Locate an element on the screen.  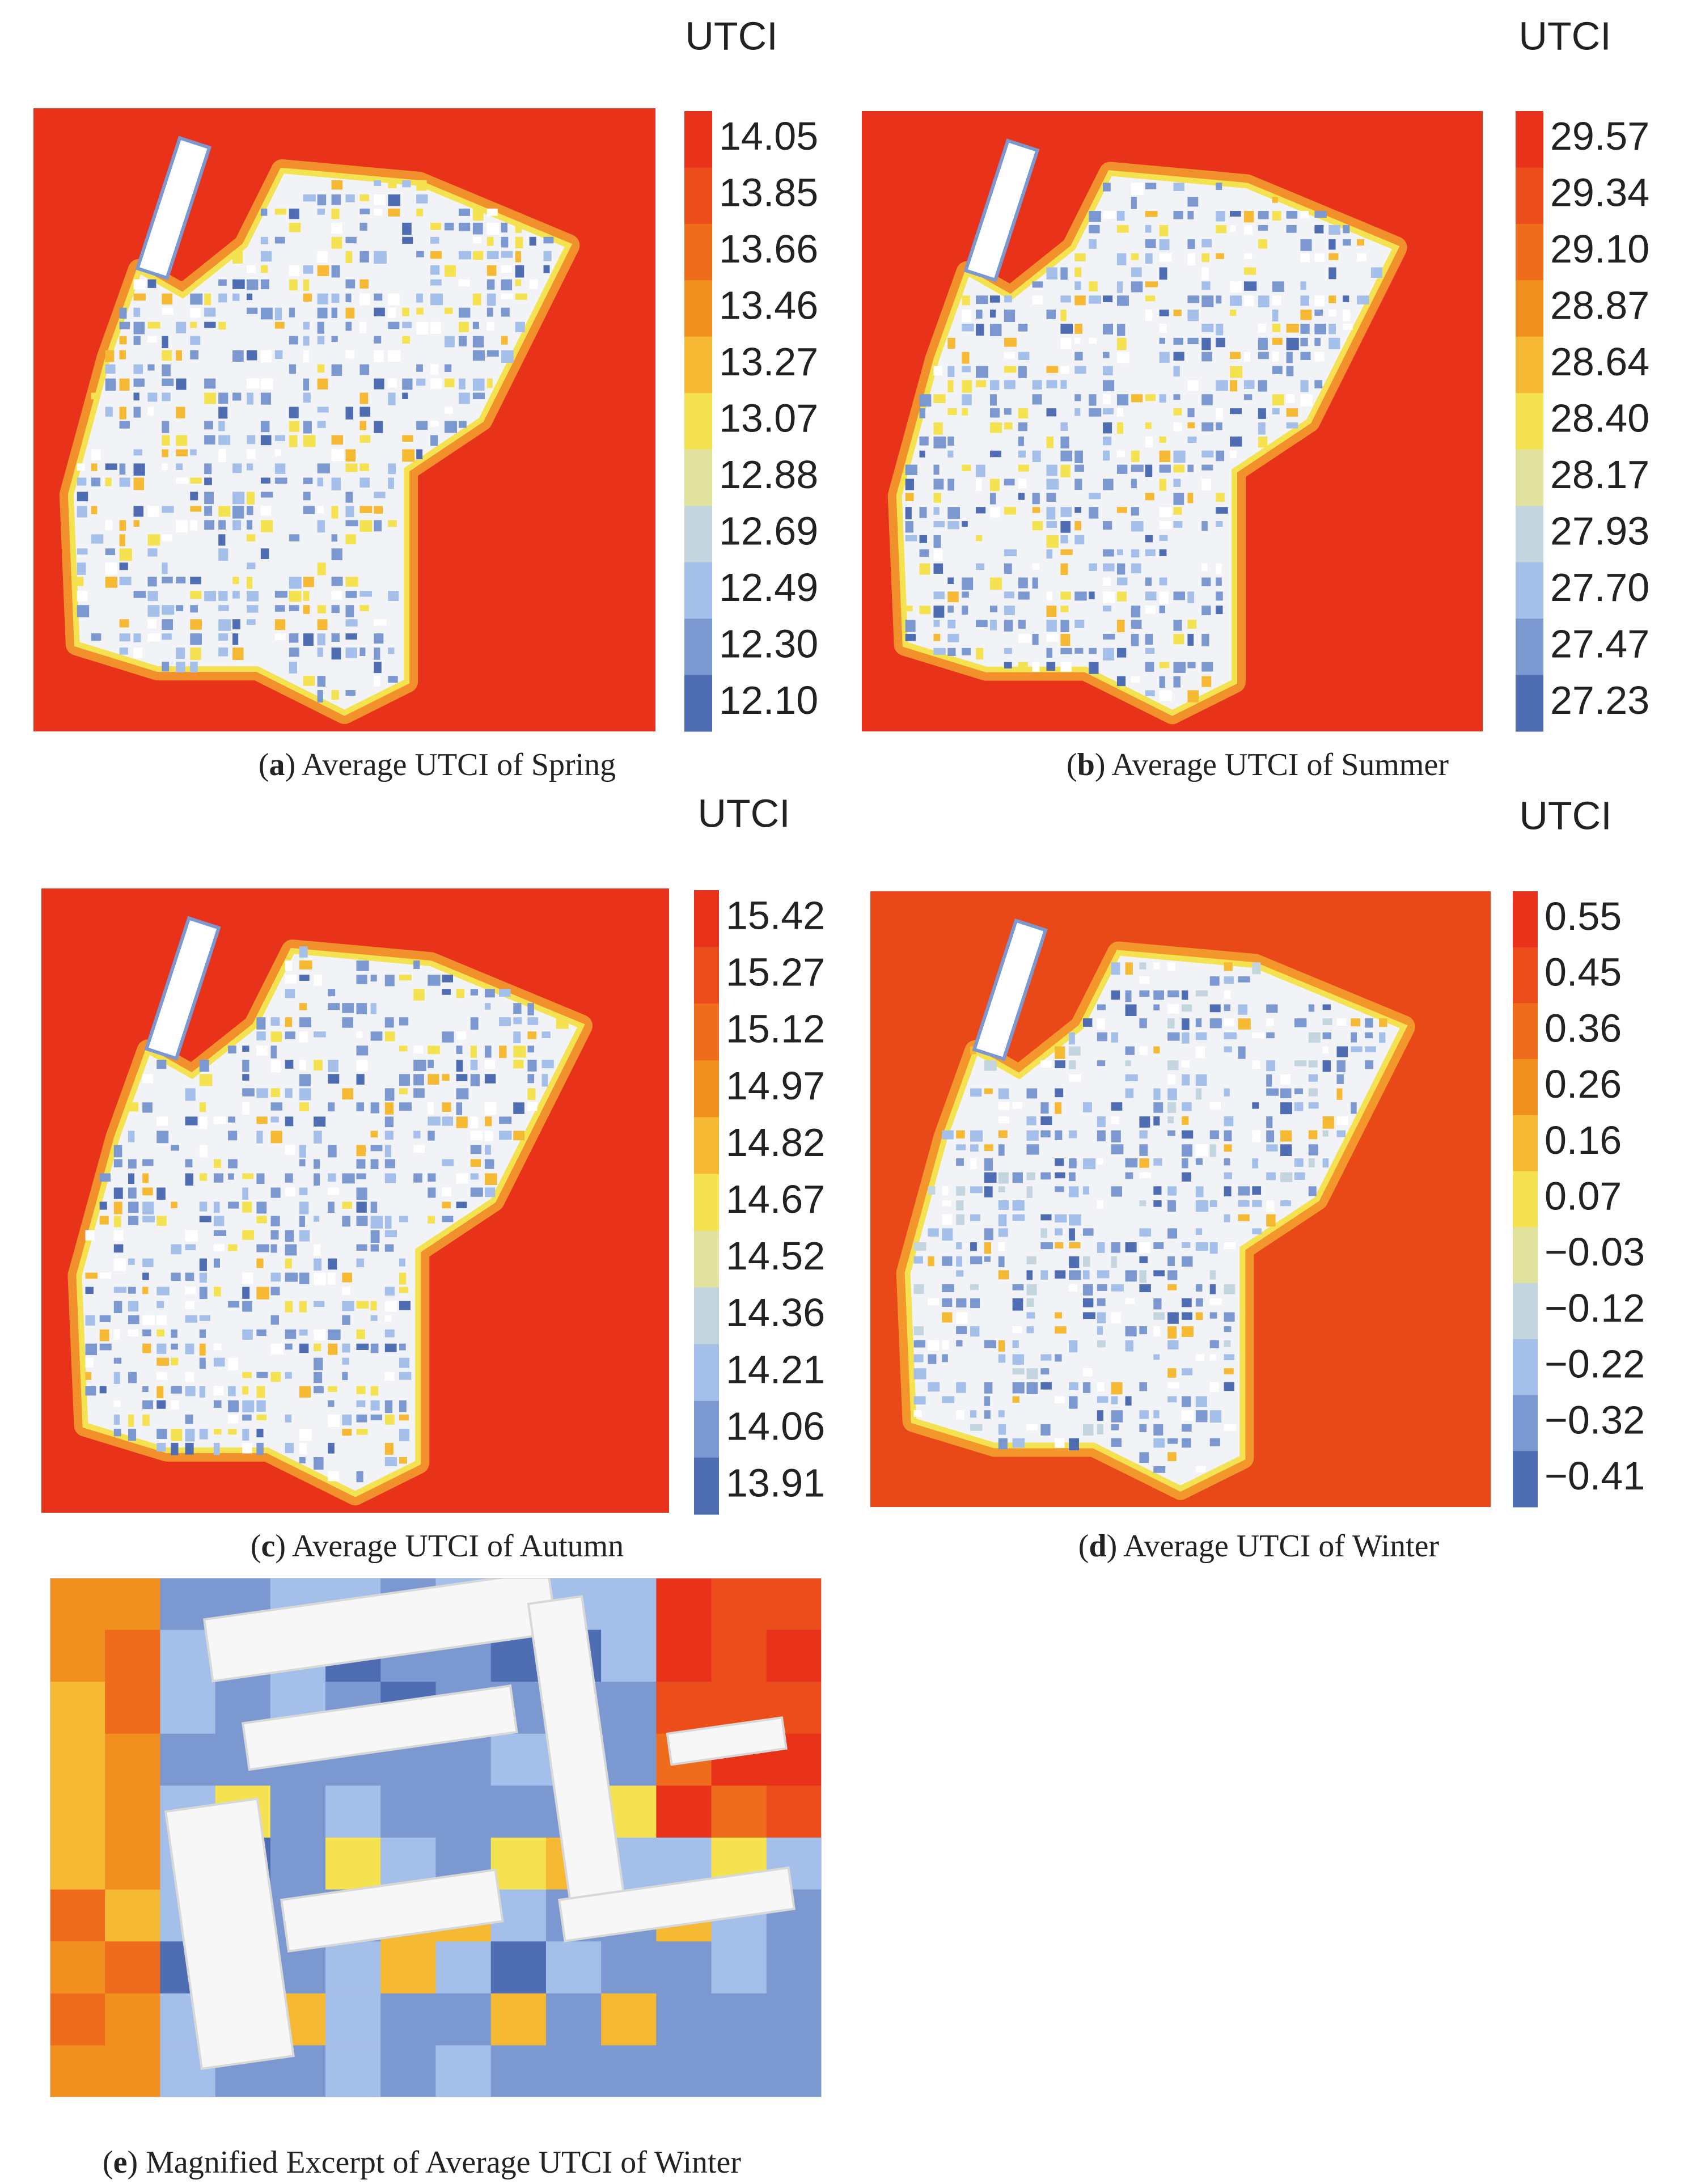
map-building is located at coordinates (173, 208).